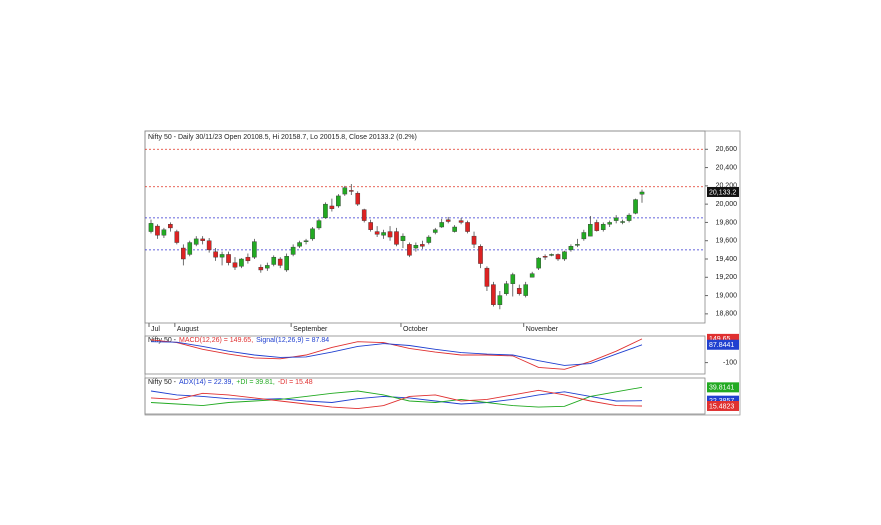 The width and height of the screenshot is (881, 525). What do you see at coordinates (255, 382) in the screenshot?
I see `legend-entry: +DI = 39.81,` at bounding box center [255, 382].